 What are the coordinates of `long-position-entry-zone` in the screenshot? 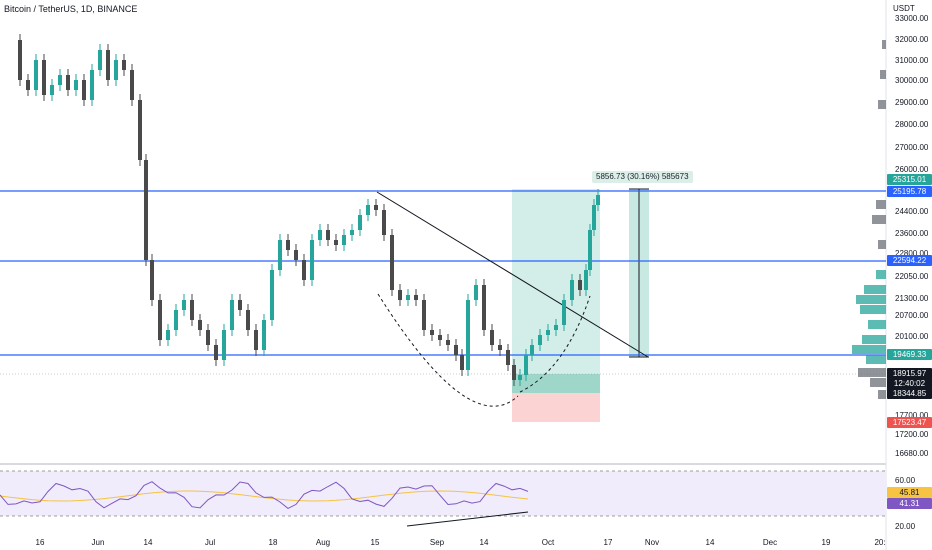 It's located at (556, 383).